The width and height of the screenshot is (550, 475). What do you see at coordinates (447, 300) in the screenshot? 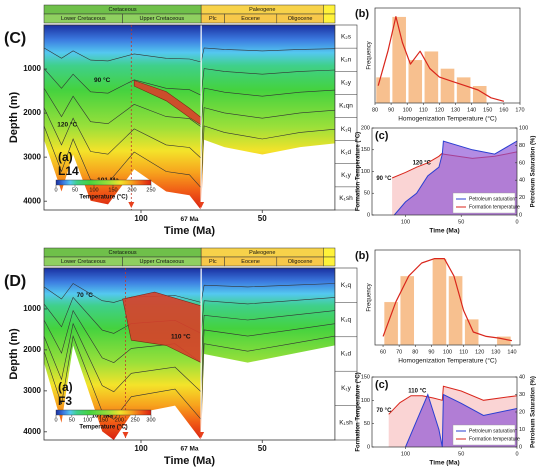
I see `fit-curve` at bounding box center [447, 300].